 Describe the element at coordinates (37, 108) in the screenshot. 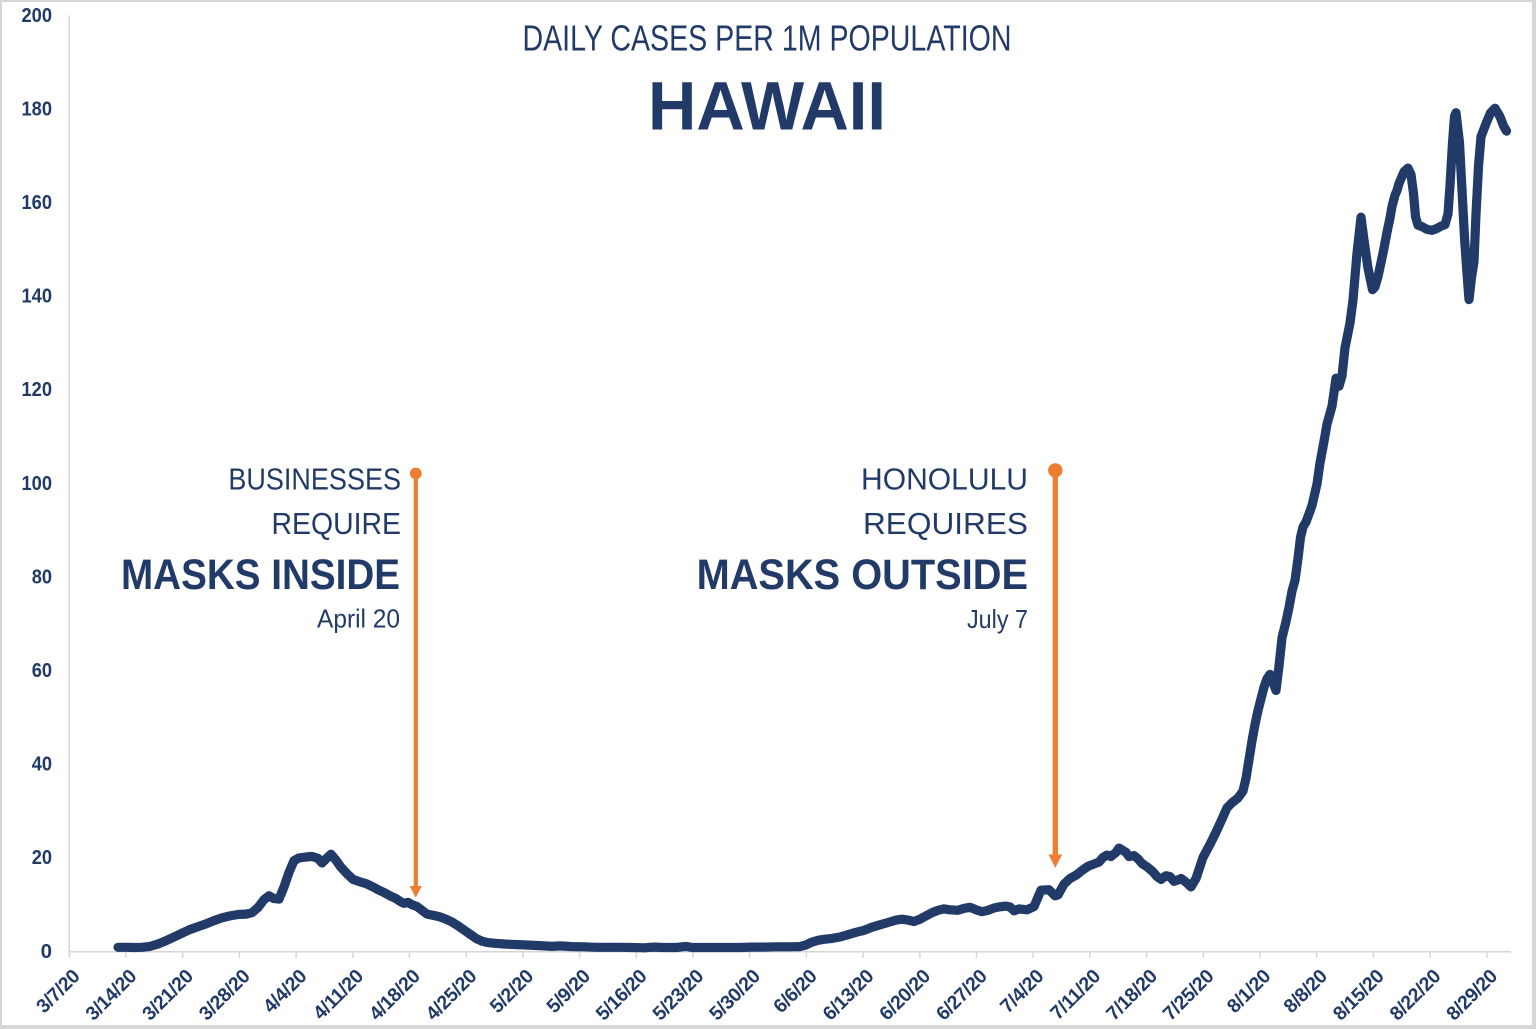

I see `svg-text: 180` at that location.